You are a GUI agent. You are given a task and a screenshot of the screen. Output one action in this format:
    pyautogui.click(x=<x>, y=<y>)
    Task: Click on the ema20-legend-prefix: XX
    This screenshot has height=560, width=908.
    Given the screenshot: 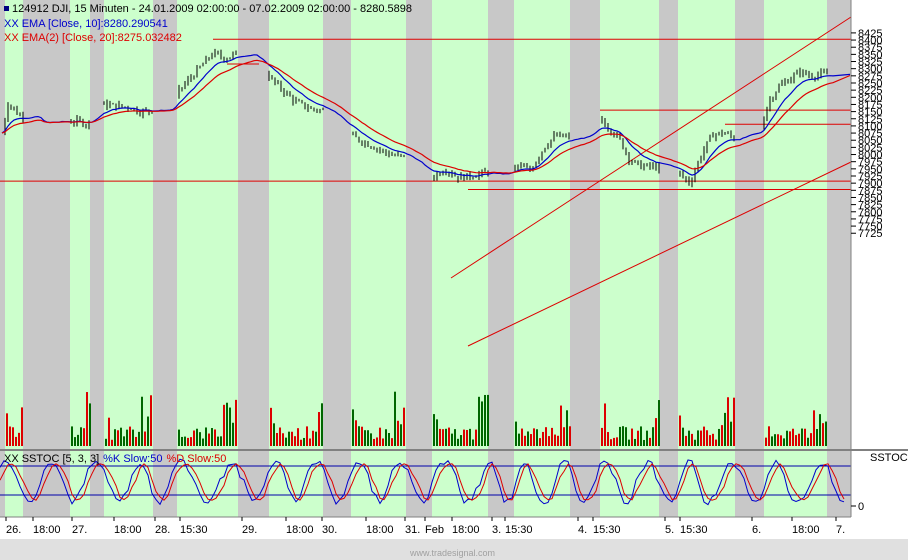 What is the action you would take?
    pyautogui.click(x=11, y=38)
    